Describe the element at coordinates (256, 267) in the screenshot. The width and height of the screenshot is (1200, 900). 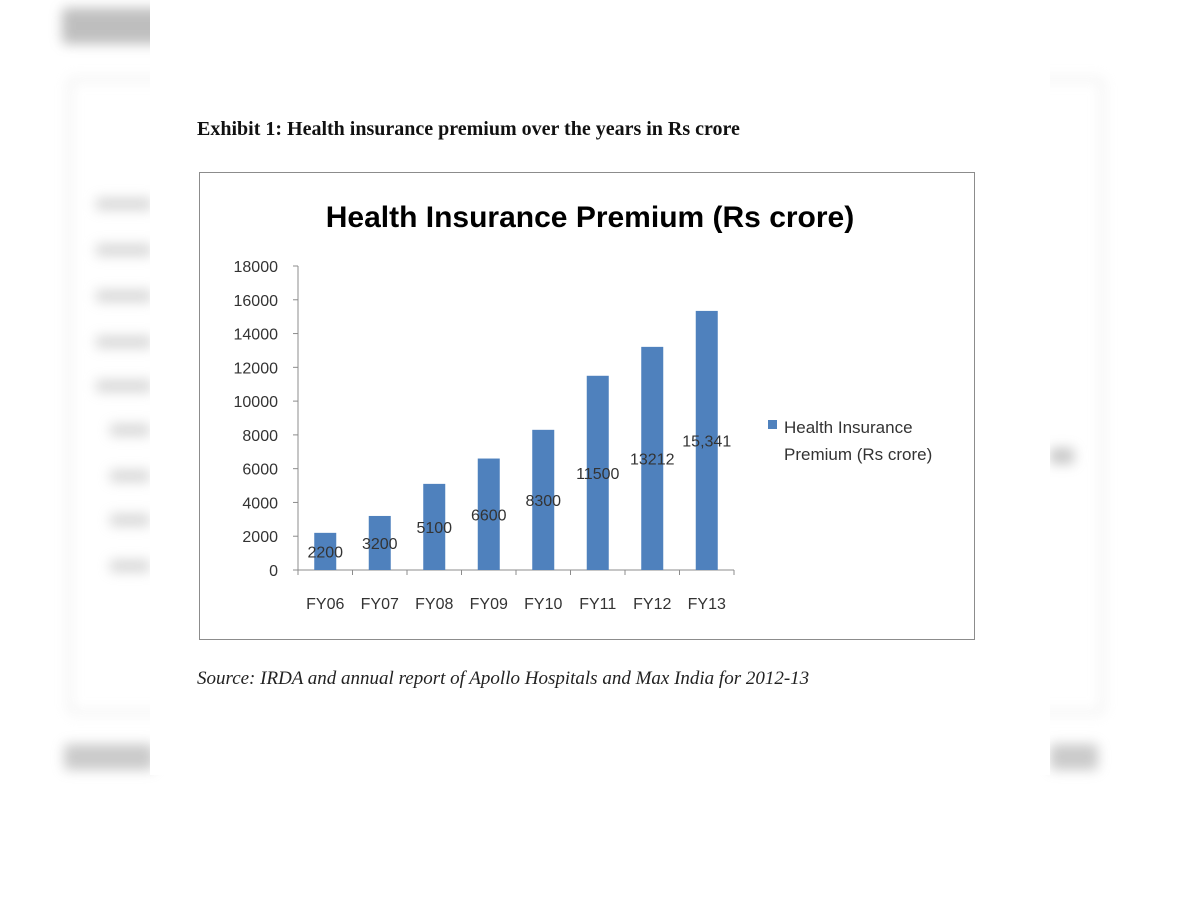
I see `y-tick-label: 18000` at that location.